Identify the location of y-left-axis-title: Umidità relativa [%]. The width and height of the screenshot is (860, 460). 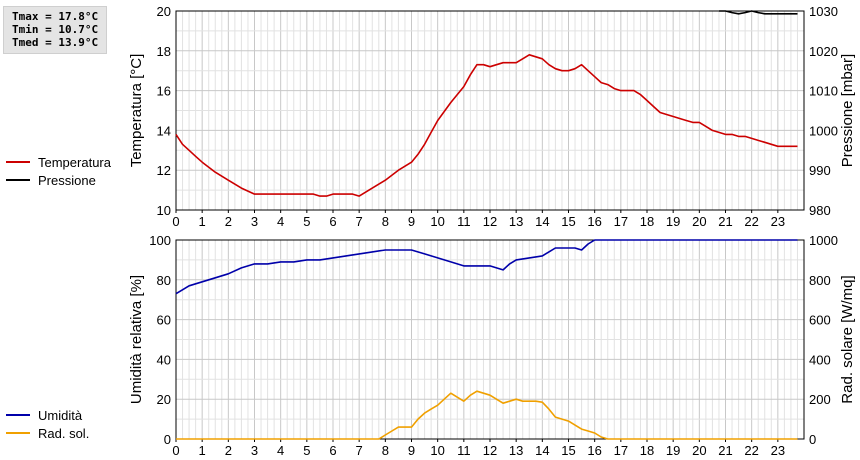
(136, 339).